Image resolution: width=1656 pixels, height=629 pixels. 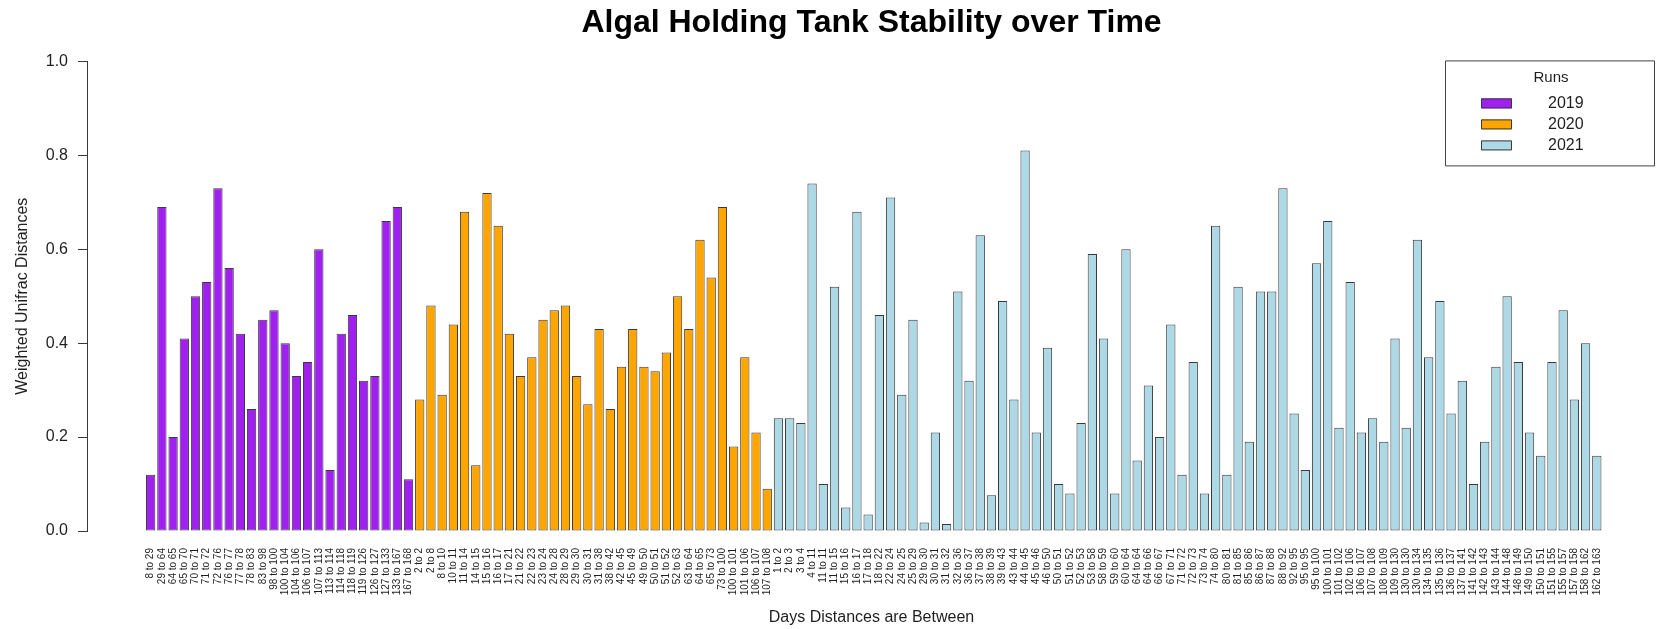 What do you see at coordinates (1495, 571) in the screenshot?
I see `x-tick-label: 143 to 144` at bounding box center [1495, 571].